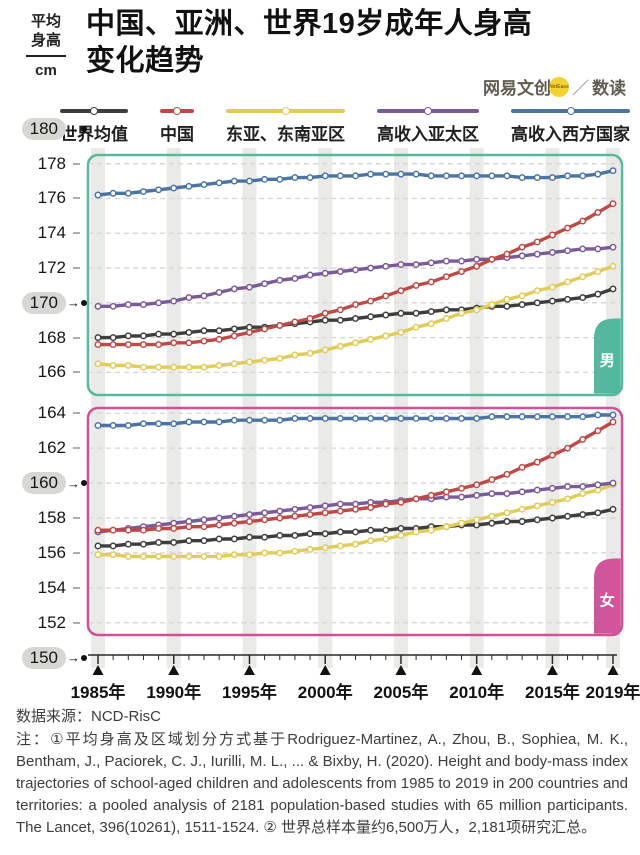 Image resolution: width=640 pixels, height=855 pixels. I want to click on y-axis-pill: 150, so click(43, 657).